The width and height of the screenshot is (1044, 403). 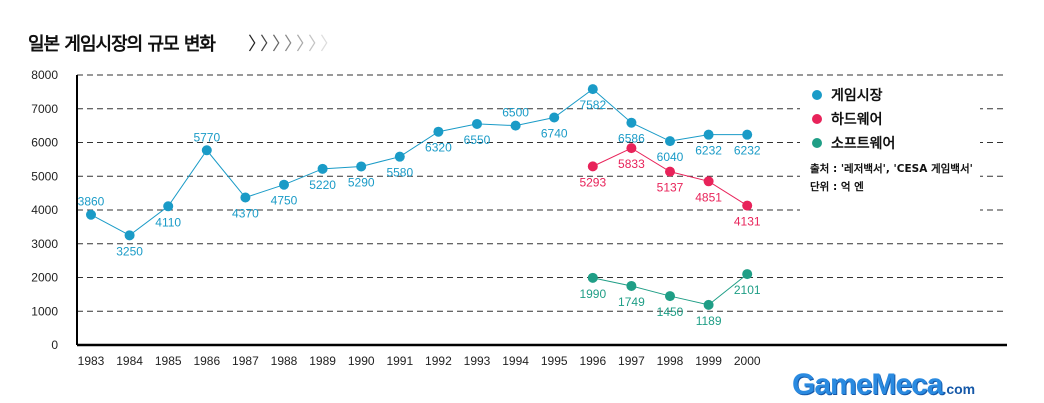 I want to click on data-label: 1749, so click(x=631, y=302).